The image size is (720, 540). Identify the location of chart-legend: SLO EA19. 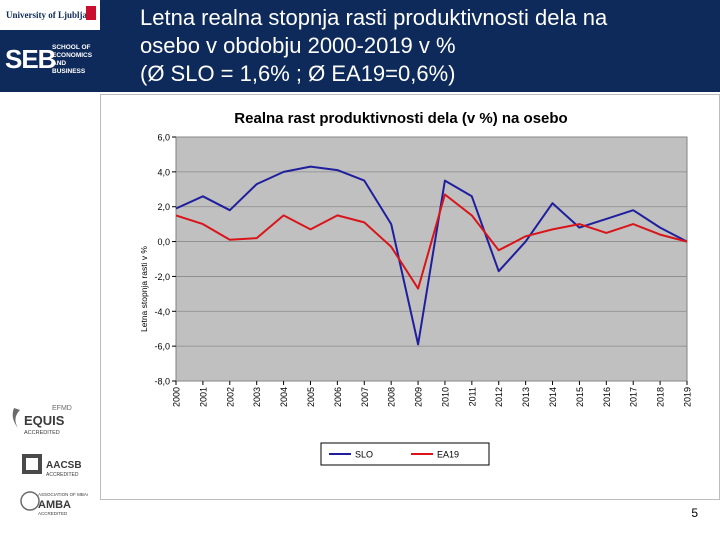
(405, 454).